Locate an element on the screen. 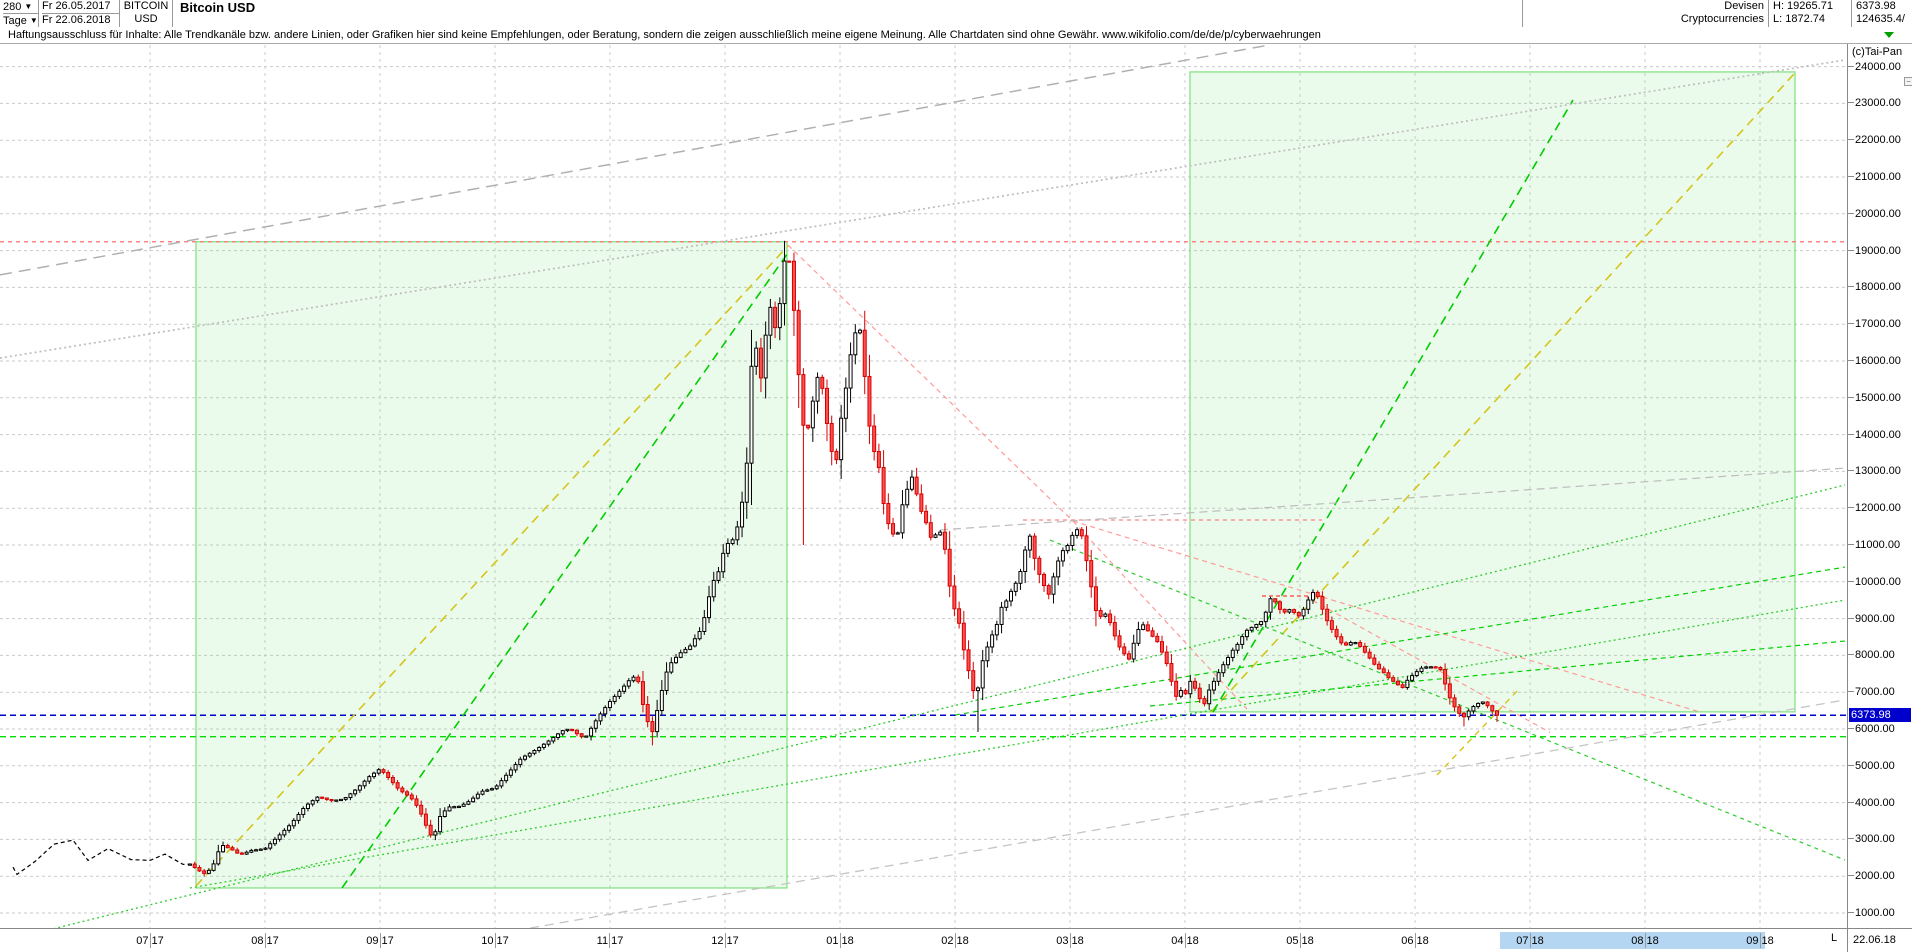 Image resolution: width=1912 pixels, height=952 pixels. price-tick-label: 22000.00 is located at coordinates (1874, 140).